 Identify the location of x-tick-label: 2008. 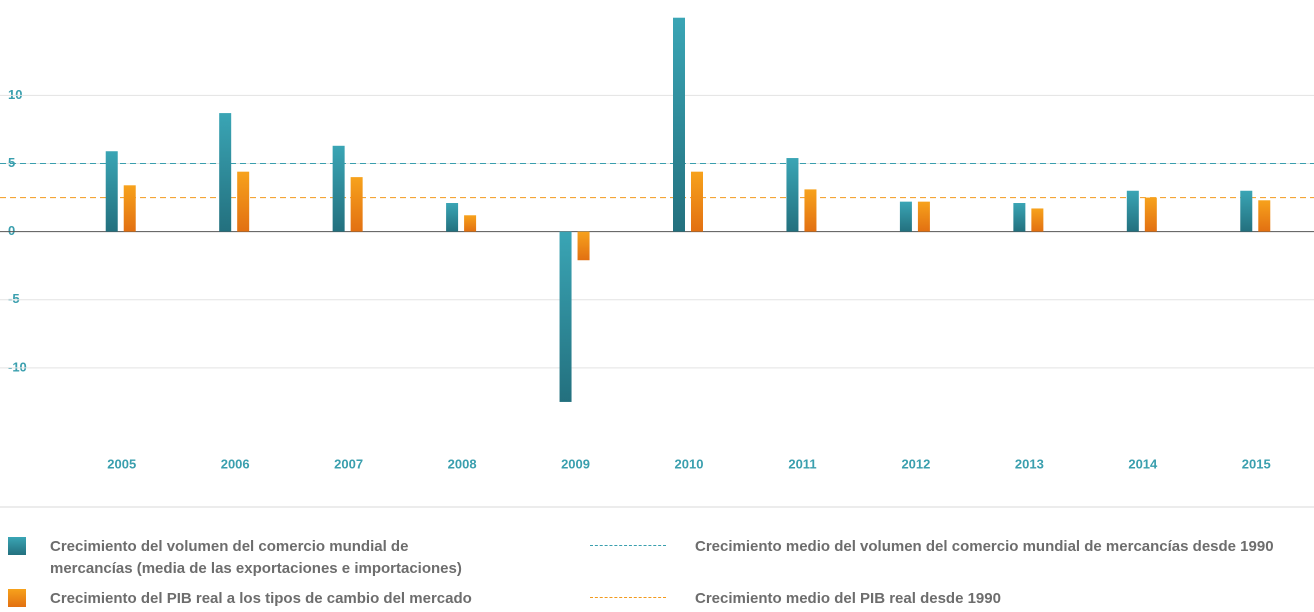
(462, 463).